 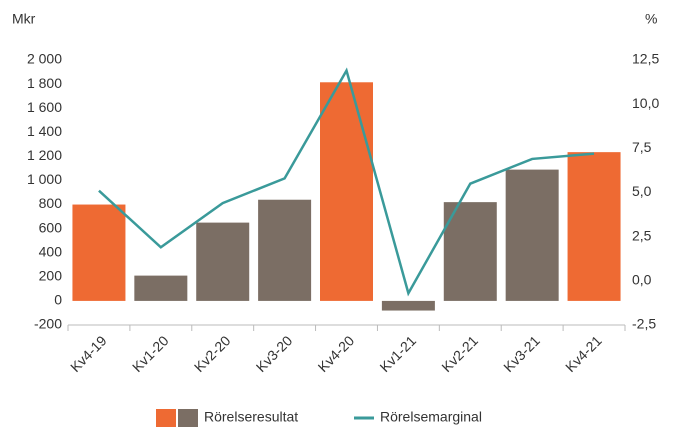 I want to click on legend-label: Rörelseresultat, so click(x=251, y=417).